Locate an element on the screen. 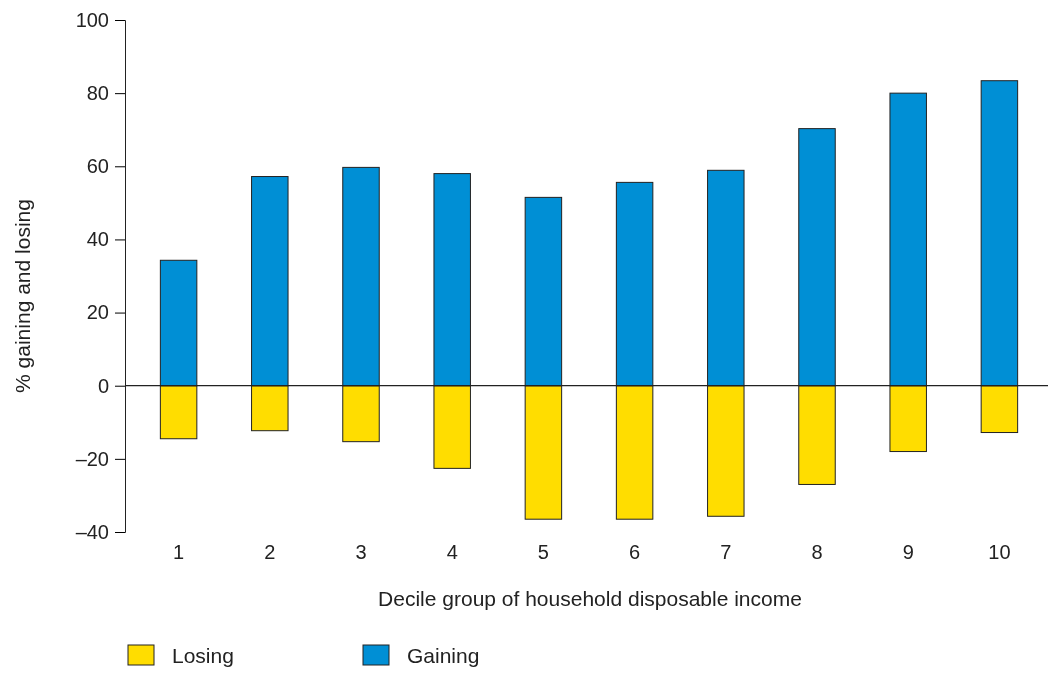 The height and width of the screenshot is (675, 1048). x-tick-label: 10 is located at coordinates (999, 552).